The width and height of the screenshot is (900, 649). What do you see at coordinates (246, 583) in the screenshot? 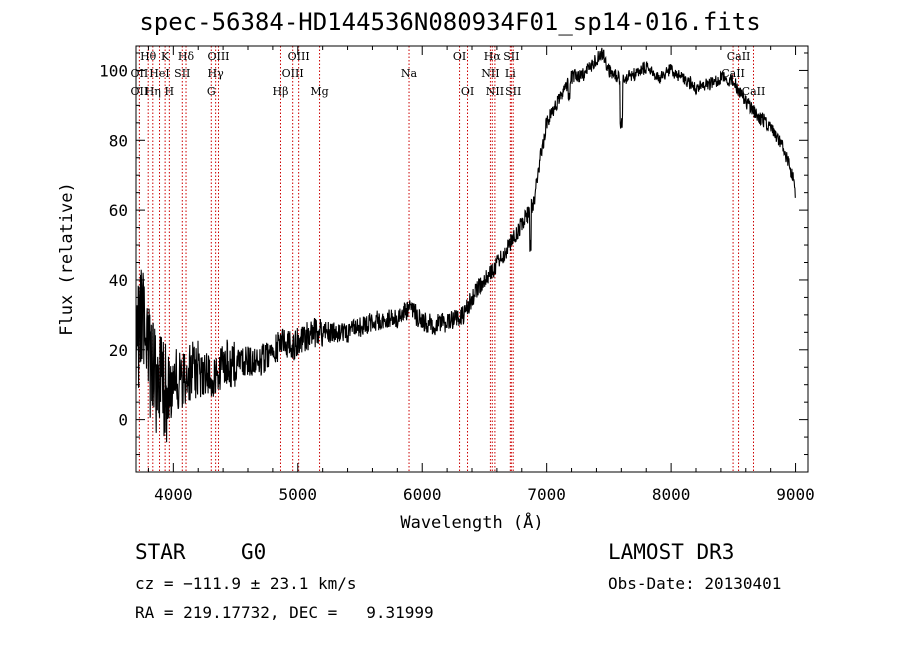
I see `redshift-velocity: cz = −111.9 ± 23.1 km/s` at bounding box center [246, 583].